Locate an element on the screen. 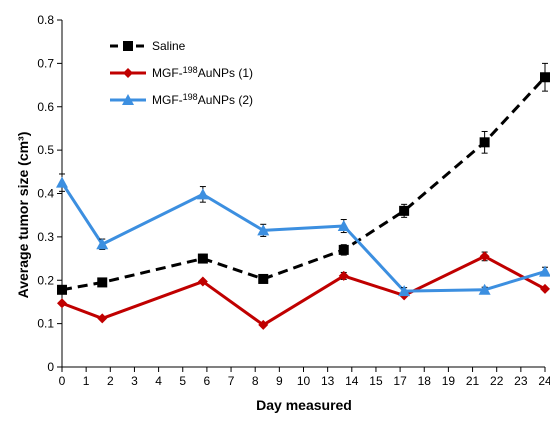 The width and height of the screenshot is (550, 429). legend-label: MGF-198AuNPs (1) is located at coordinates (202, 72).